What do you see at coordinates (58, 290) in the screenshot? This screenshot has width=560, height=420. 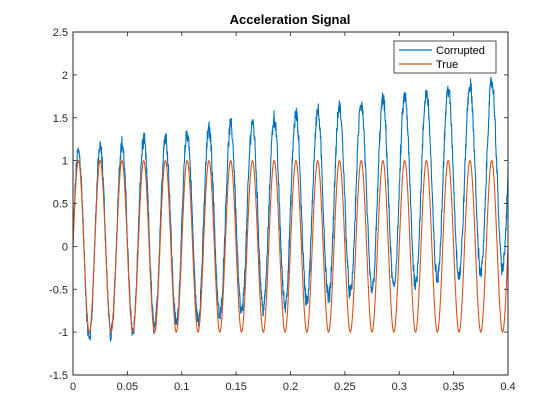 I see `y-tick-label: -0.5` at bounding box center [58, 290].